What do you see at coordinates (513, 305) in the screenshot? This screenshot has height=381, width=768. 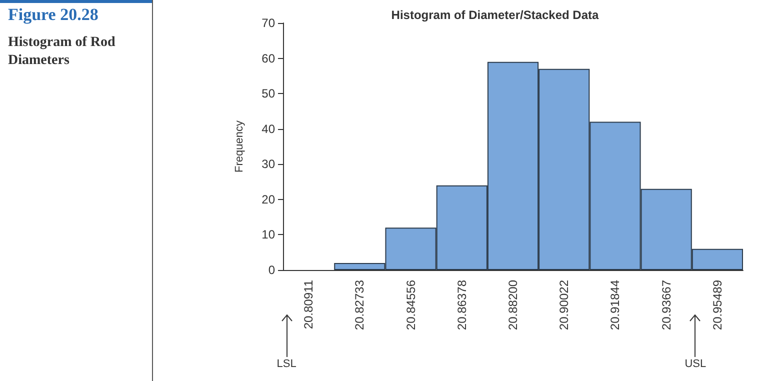 I see `x-tick-label: 20.88200` at bounding box center [513, 305].